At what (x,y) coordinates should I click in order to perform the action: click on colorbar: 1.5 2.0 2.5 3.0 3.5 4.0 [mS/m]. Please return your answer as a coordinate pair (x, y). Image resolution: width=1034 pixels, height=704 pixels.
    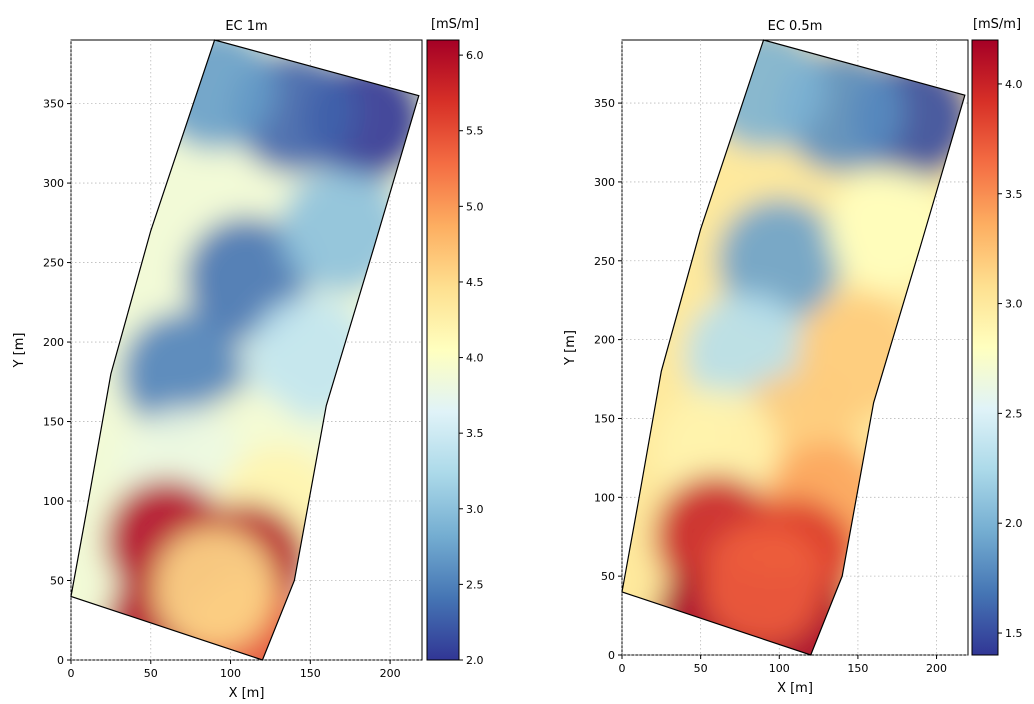
    Looking at the image, I should click on (997, 336).